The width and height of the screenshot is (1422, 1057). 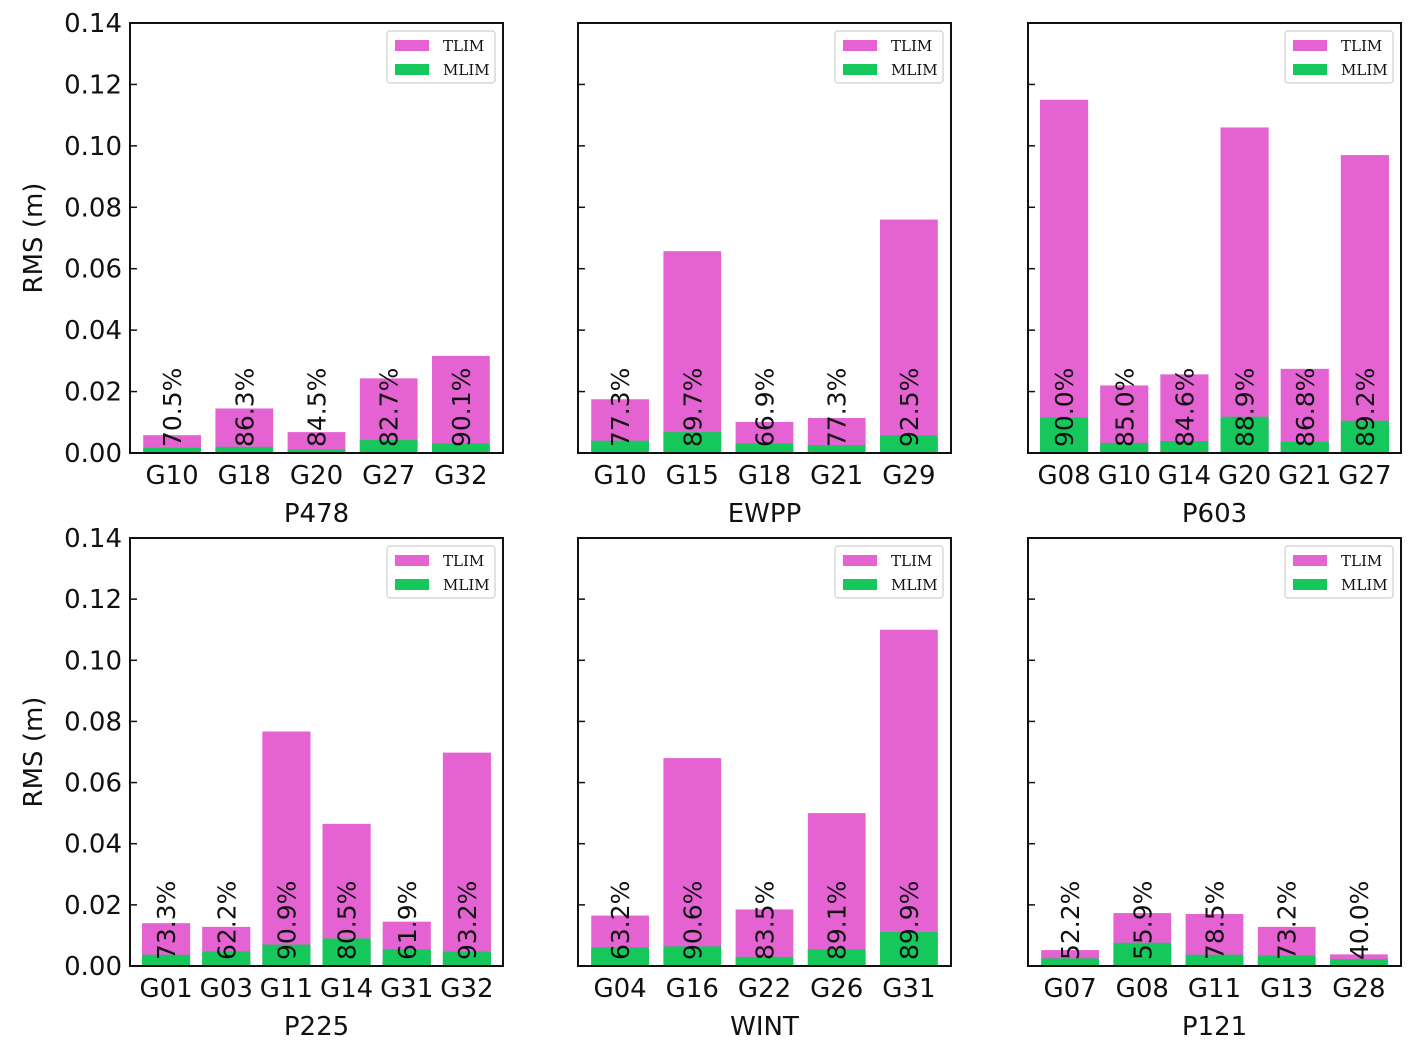 What do you see at coordinates (286, 920) in the screenshot?
I see `percent-label-g11: 90.9%` at bounding box center [286, 920].